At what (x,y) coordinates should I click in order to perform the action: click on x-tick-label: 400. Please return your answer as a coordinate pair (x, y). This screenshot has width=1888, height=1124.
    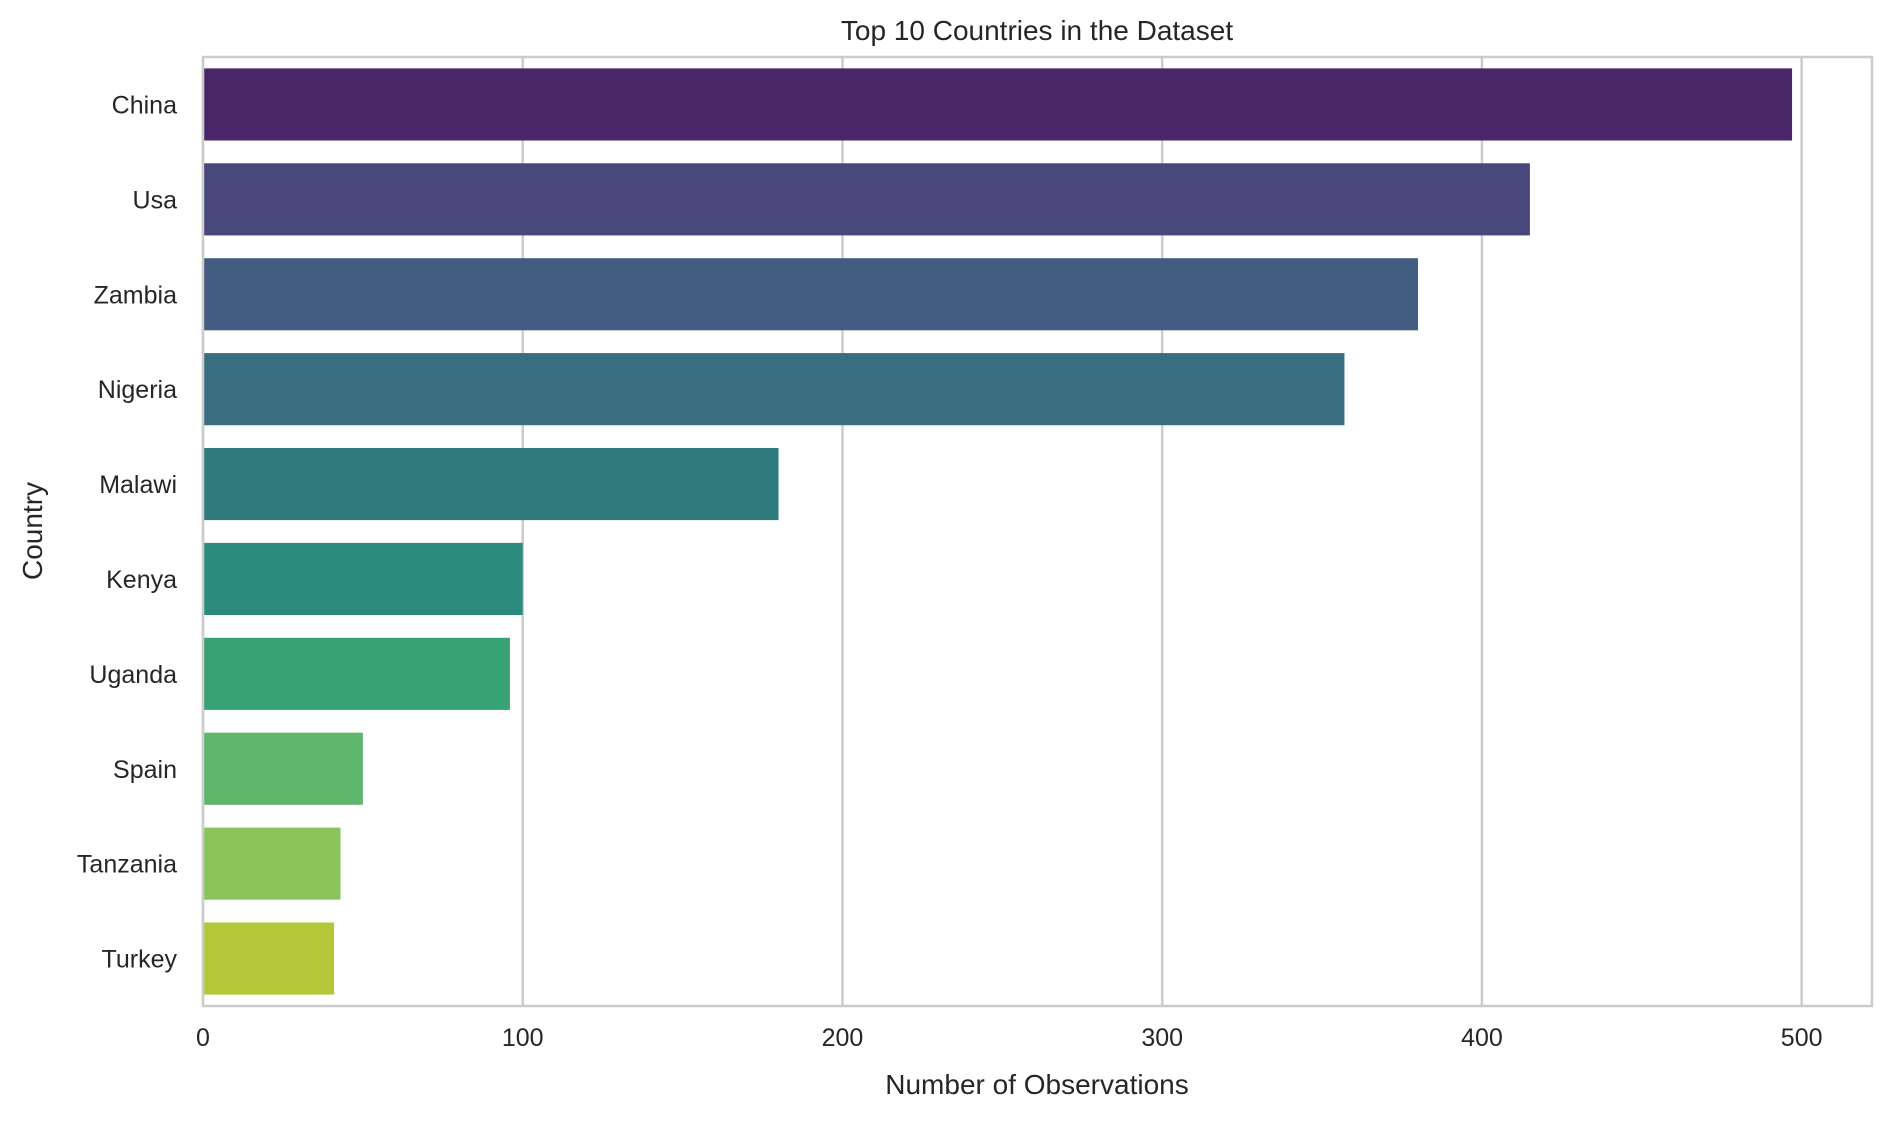
    Looking at the image, I should click on (1482, 1038).